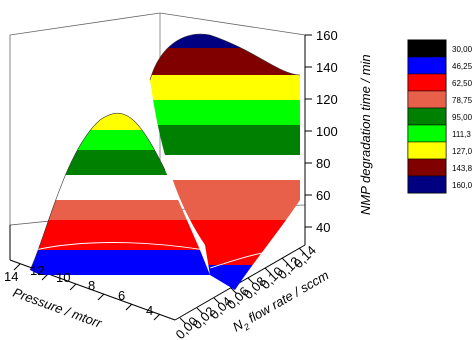  I want to click on legend-level-label: 160,0, so click(462, 185).